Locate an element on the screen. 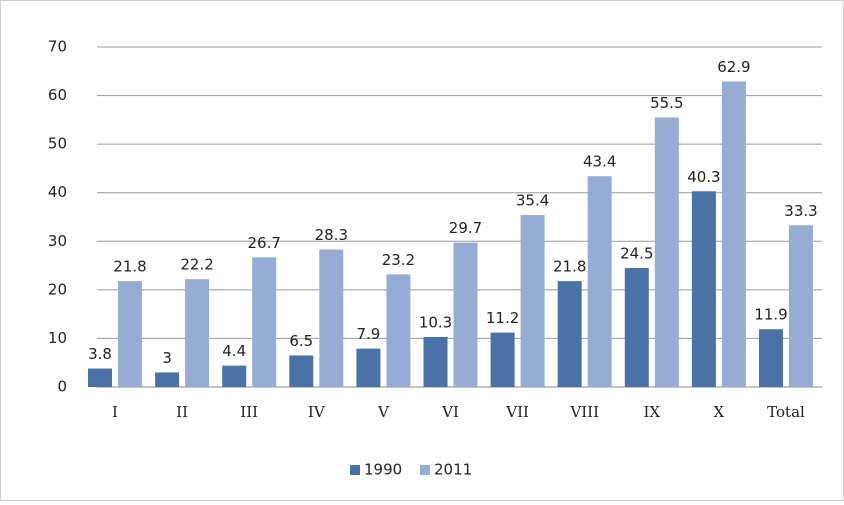 Image resolution: width=844 pixels, height=505 pixels. y-tick-label: 60 is located at coordinates (57, 95).